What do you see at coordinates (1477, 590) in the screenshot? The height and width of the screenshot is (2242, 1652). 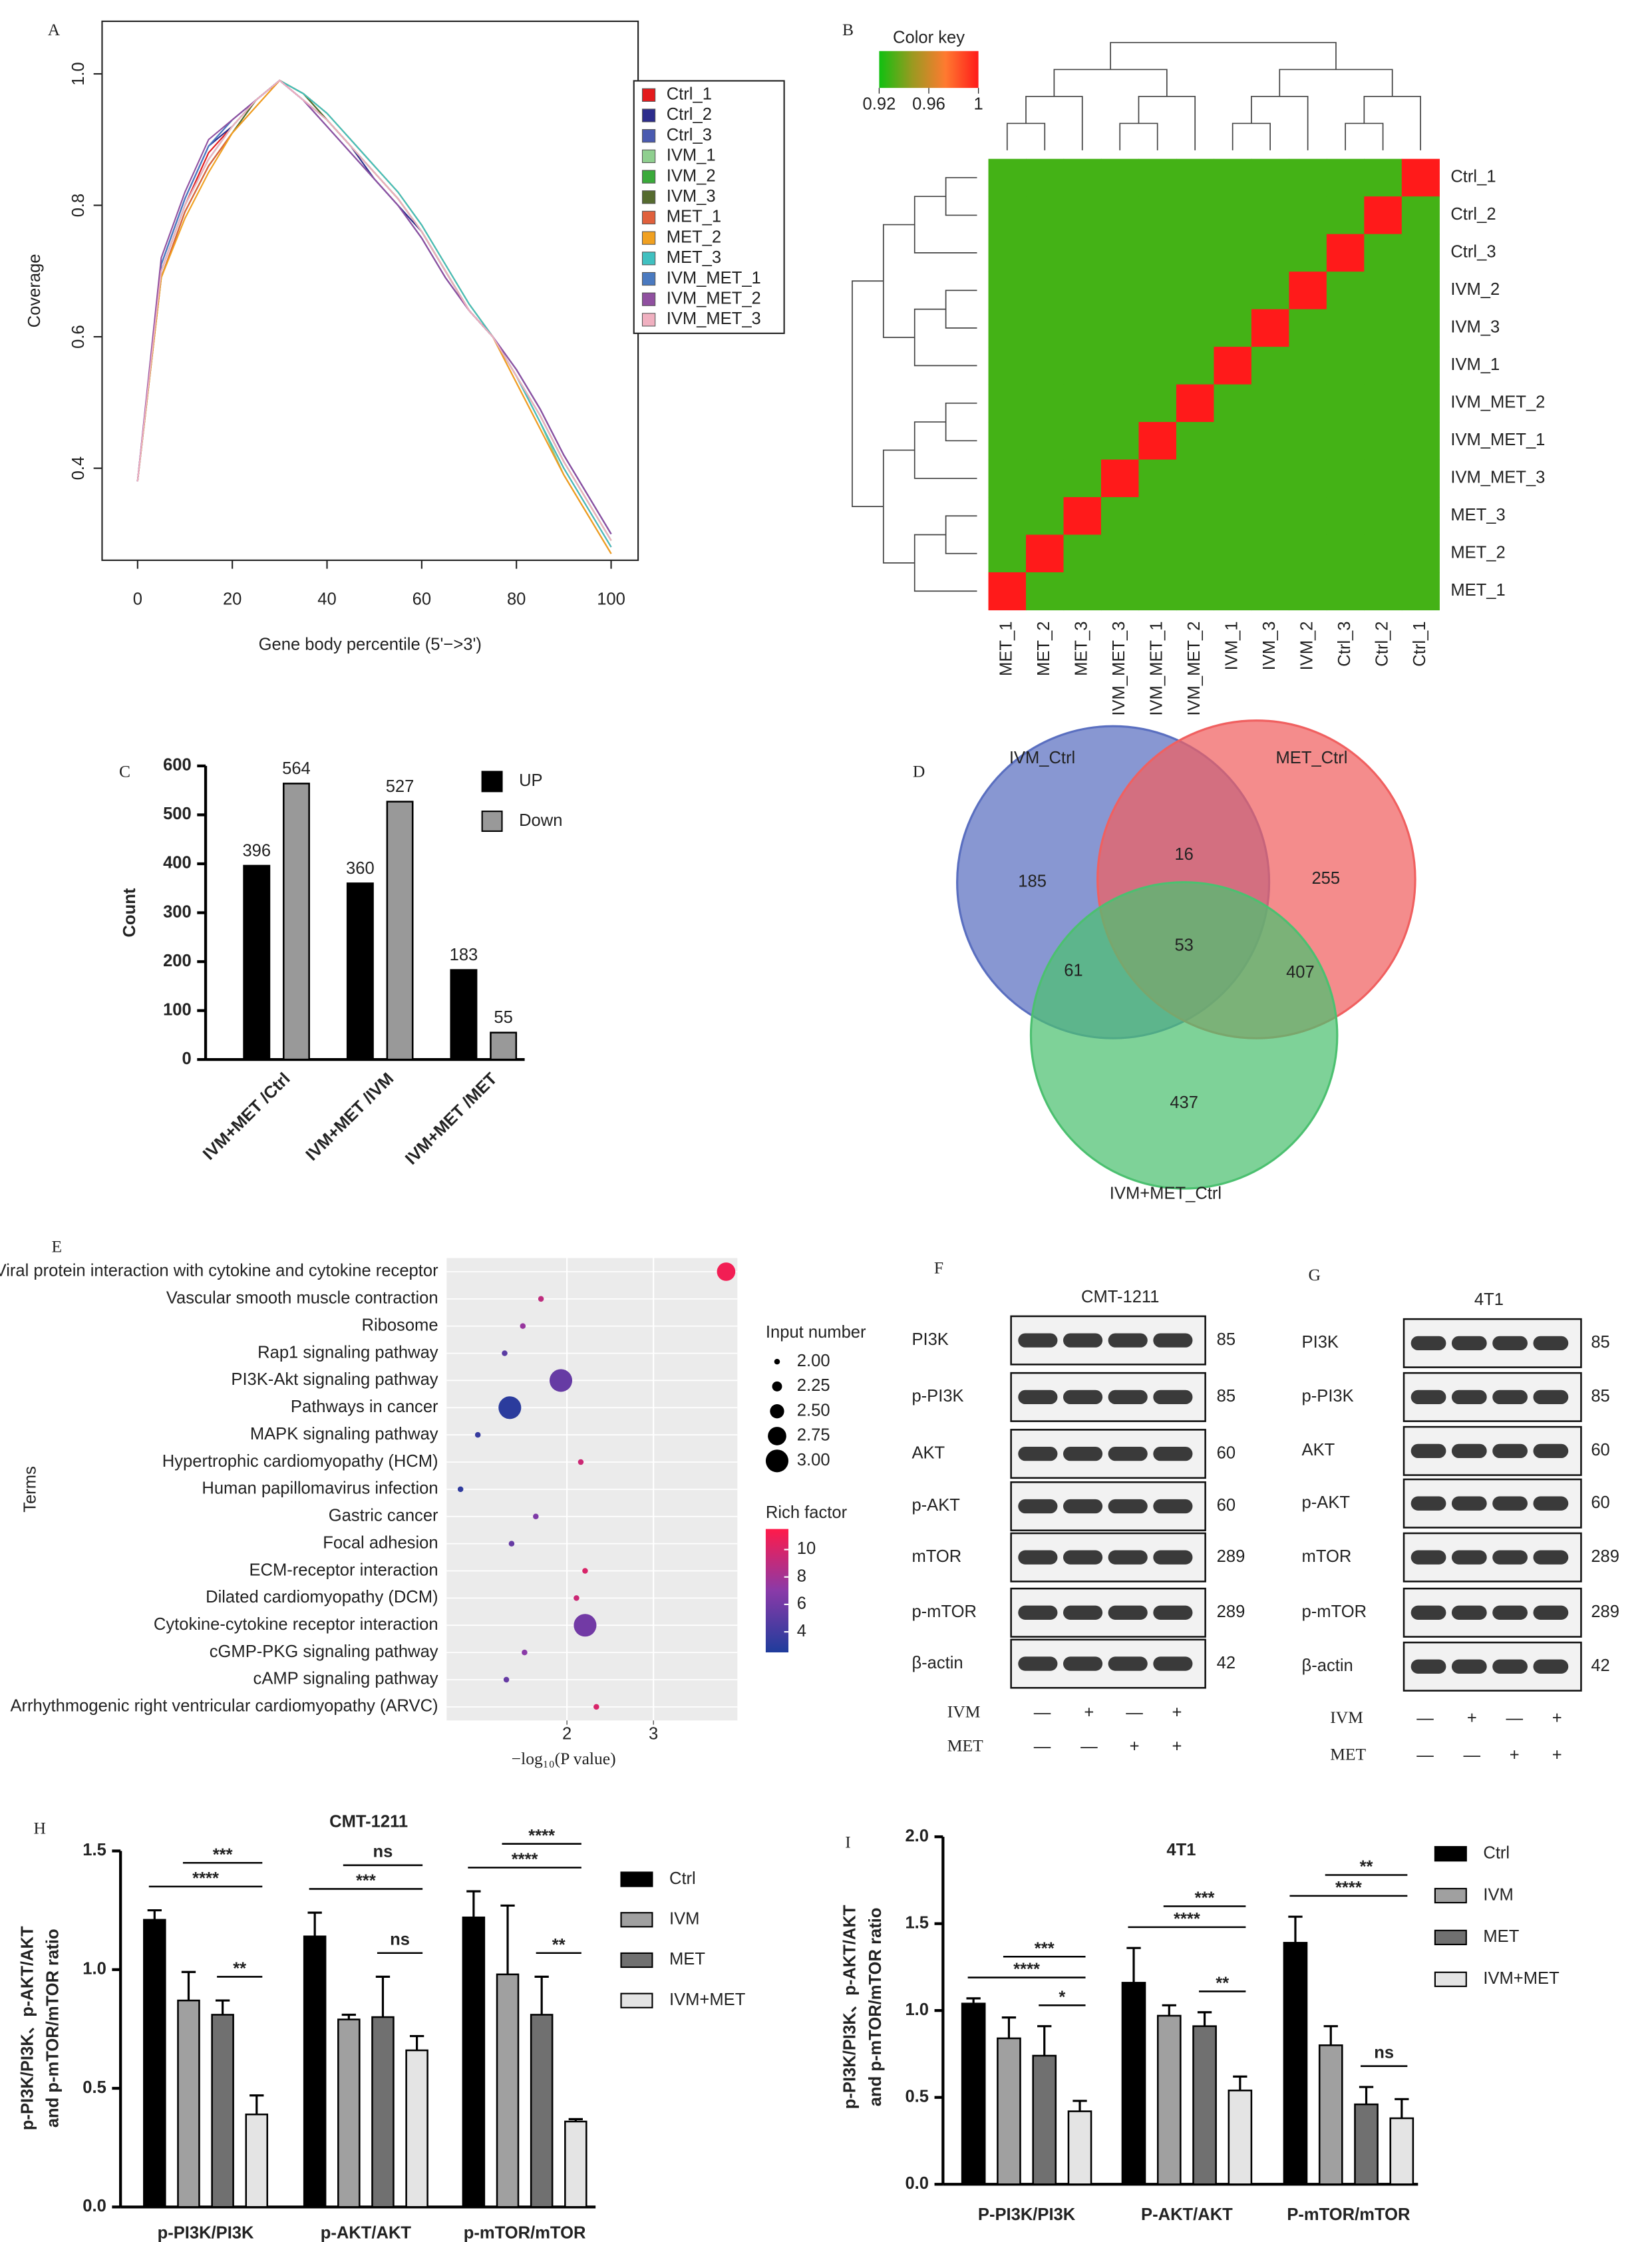 I see `row-label: MET_1` at bounding box center [1477, 590].